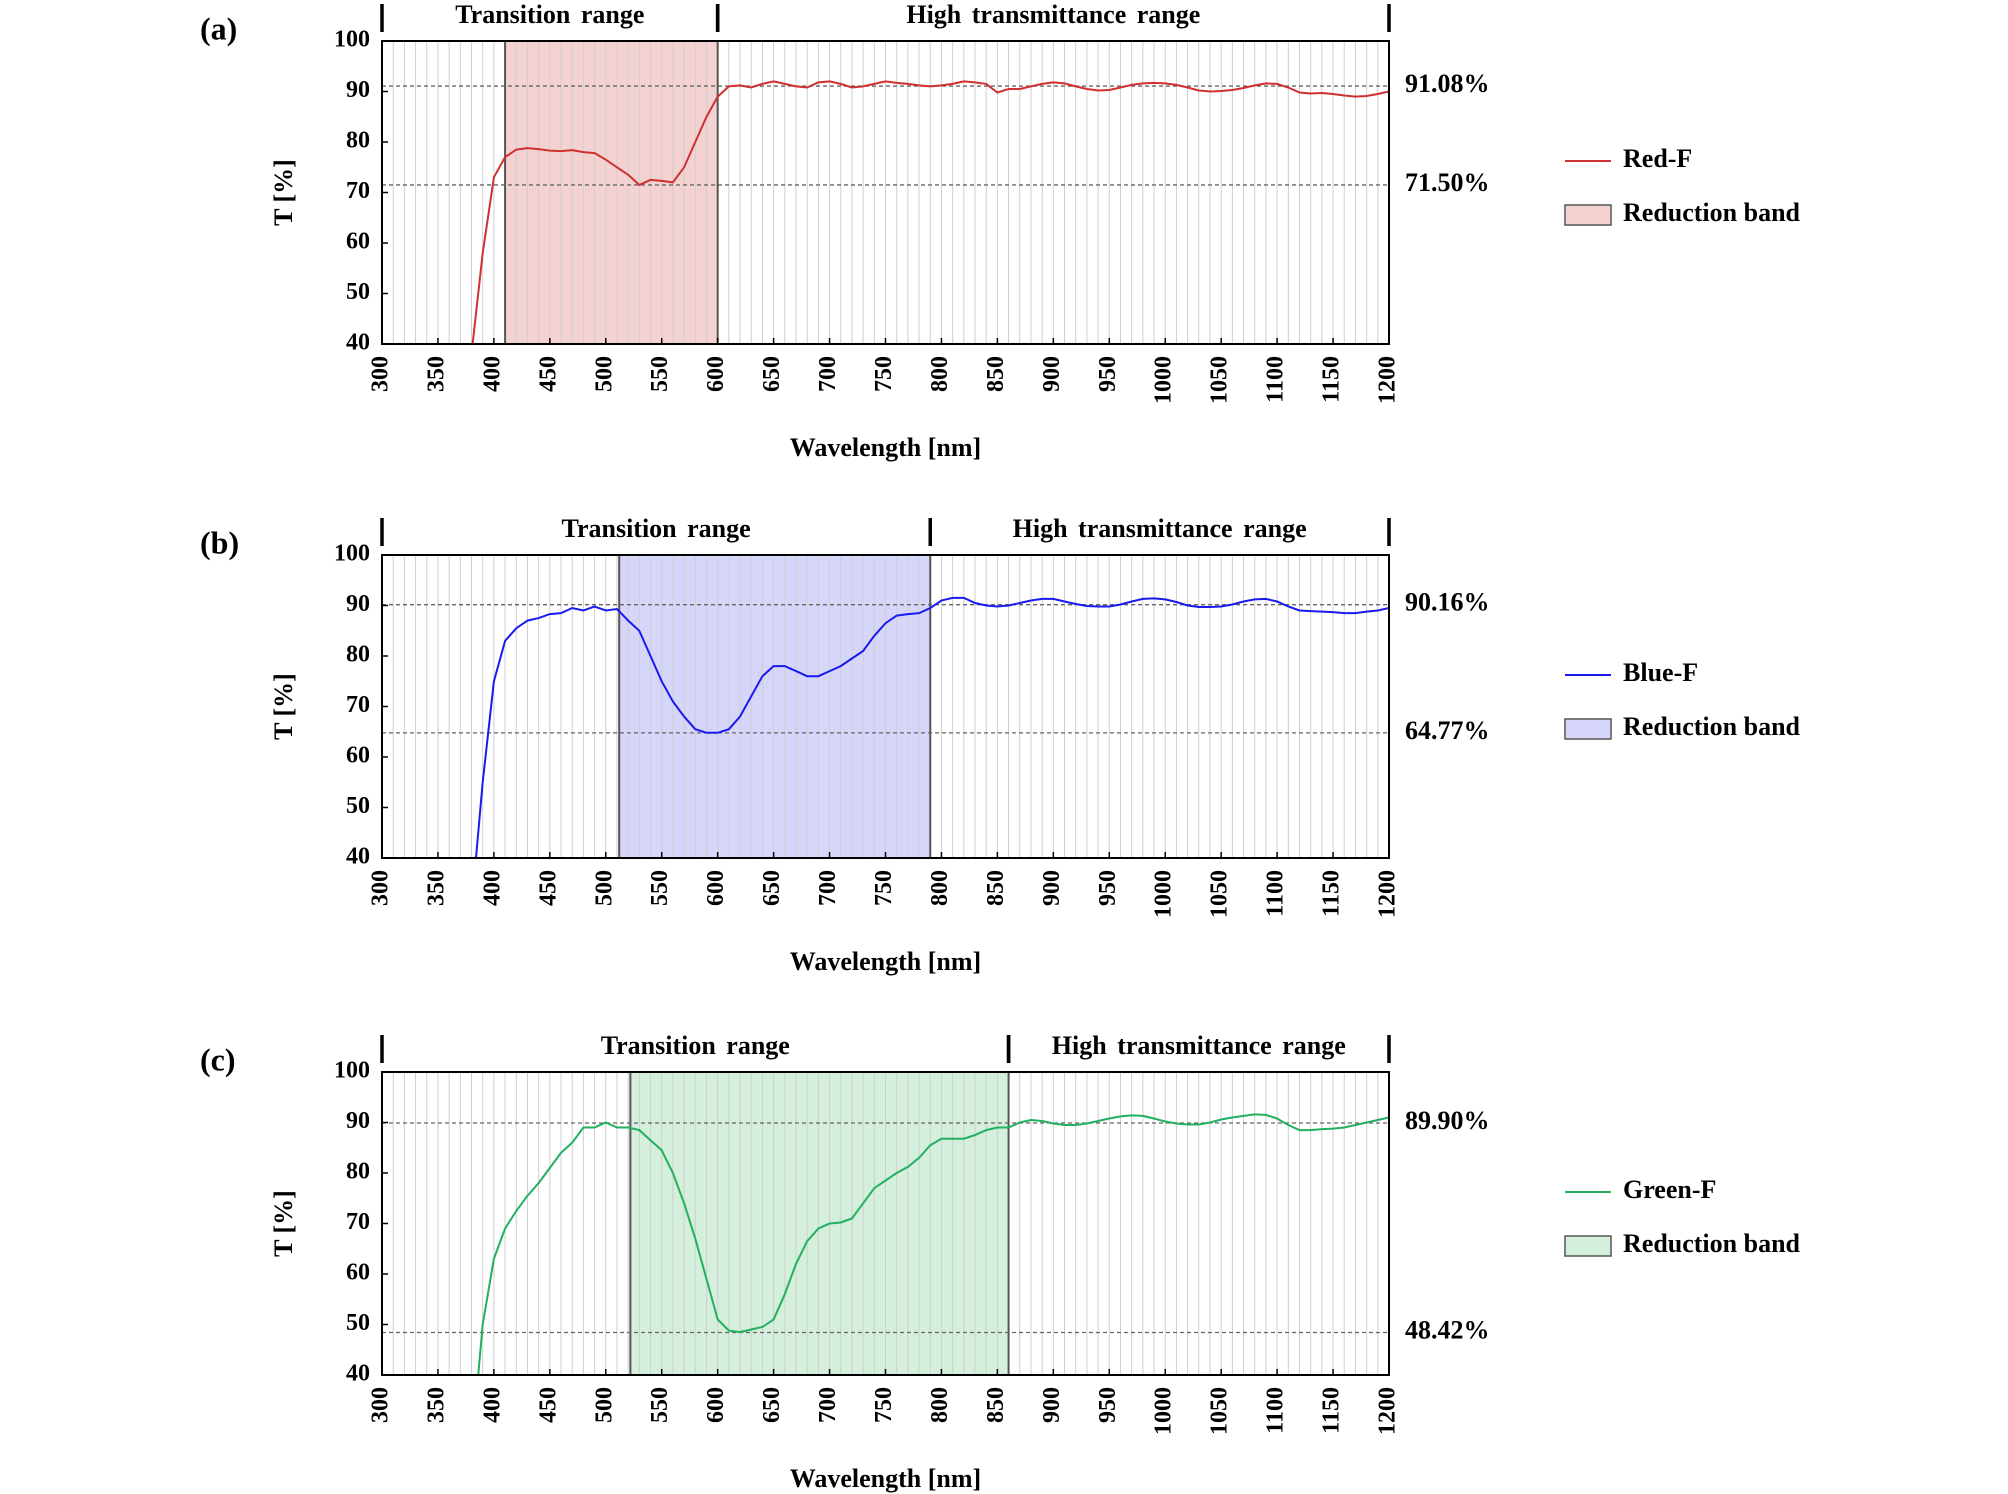 This screenshot has height=1494, width=2008. I want to click on reference-label: 90.16%, so click(1447, 602).